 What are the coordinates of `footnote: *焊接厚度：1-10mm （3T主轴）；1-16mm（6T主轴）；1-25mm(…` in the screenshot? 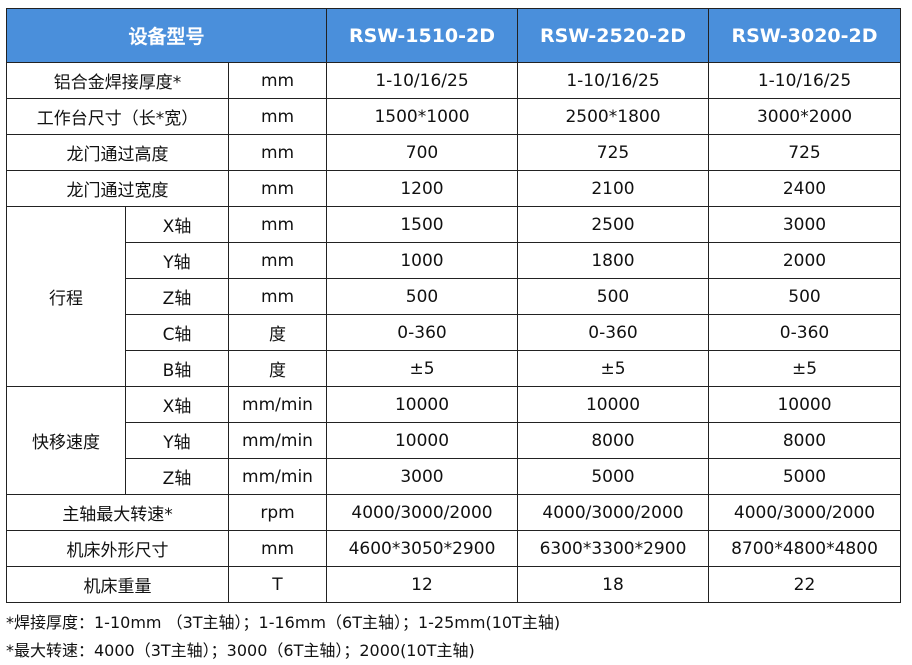 It's located at (283, 622).